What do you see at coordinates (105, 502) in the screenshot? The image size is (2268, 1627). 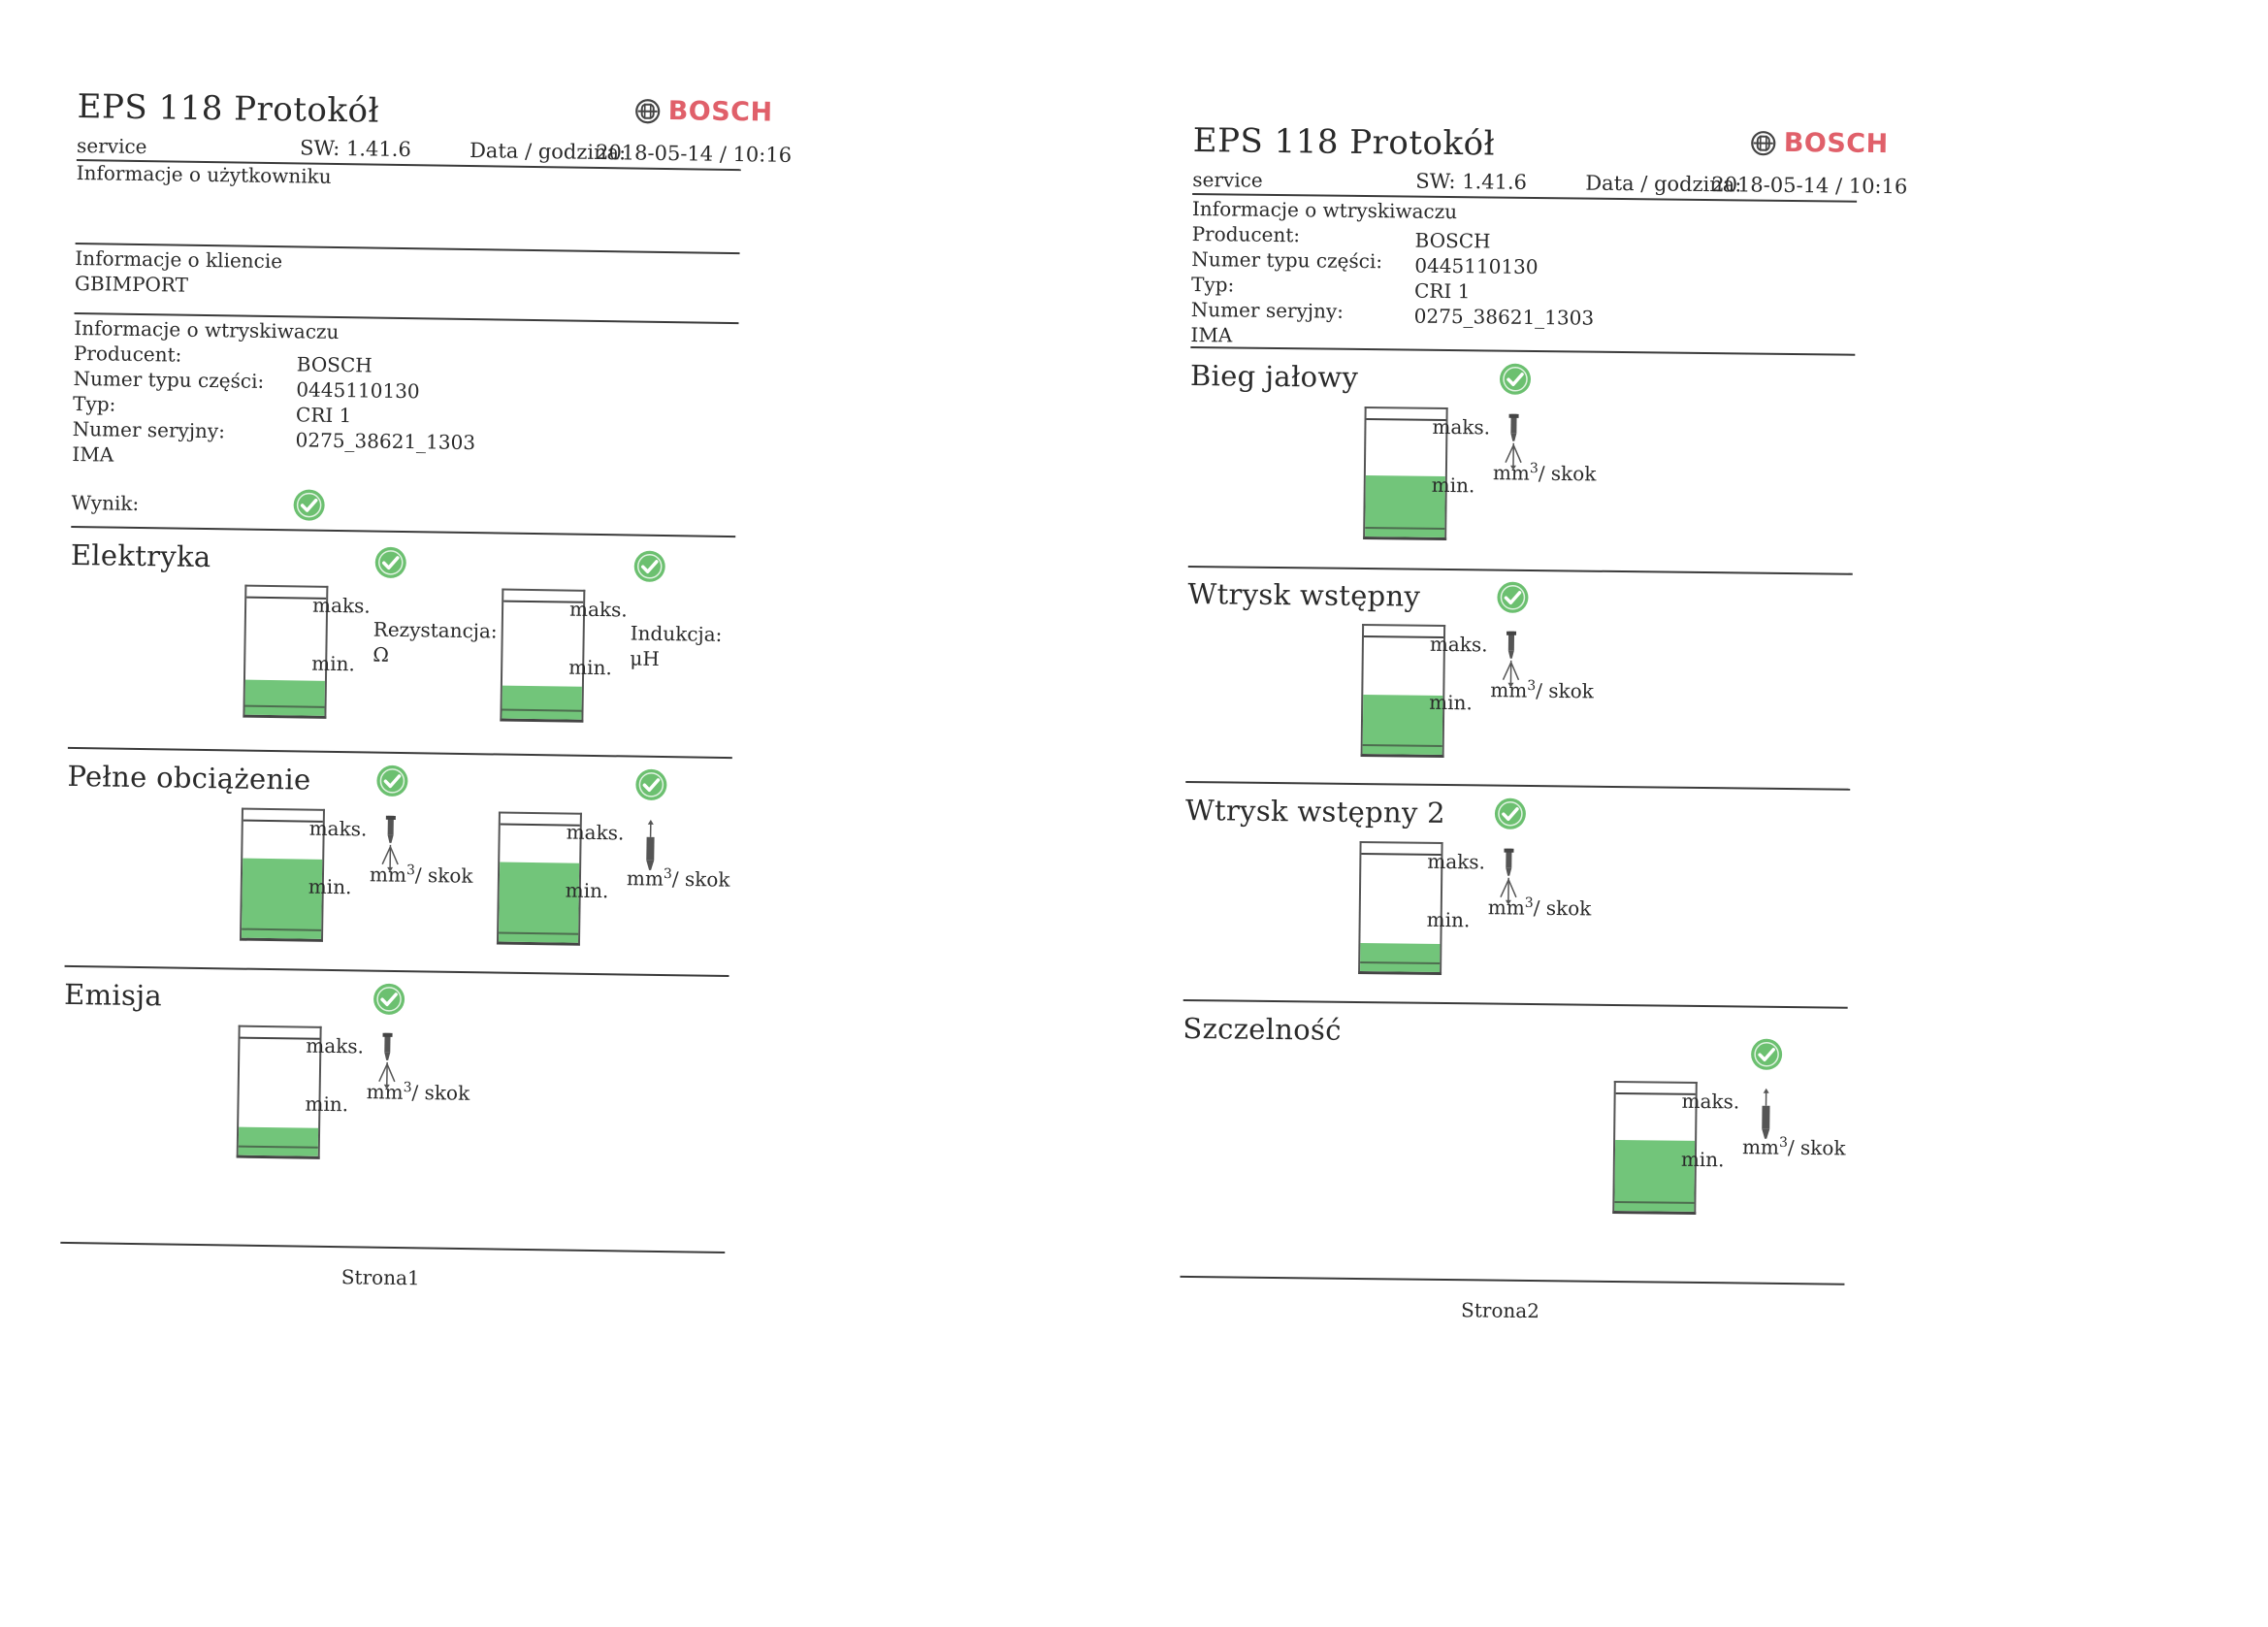 I see `result-label: Wynik:` at bounding box center [105, 502].